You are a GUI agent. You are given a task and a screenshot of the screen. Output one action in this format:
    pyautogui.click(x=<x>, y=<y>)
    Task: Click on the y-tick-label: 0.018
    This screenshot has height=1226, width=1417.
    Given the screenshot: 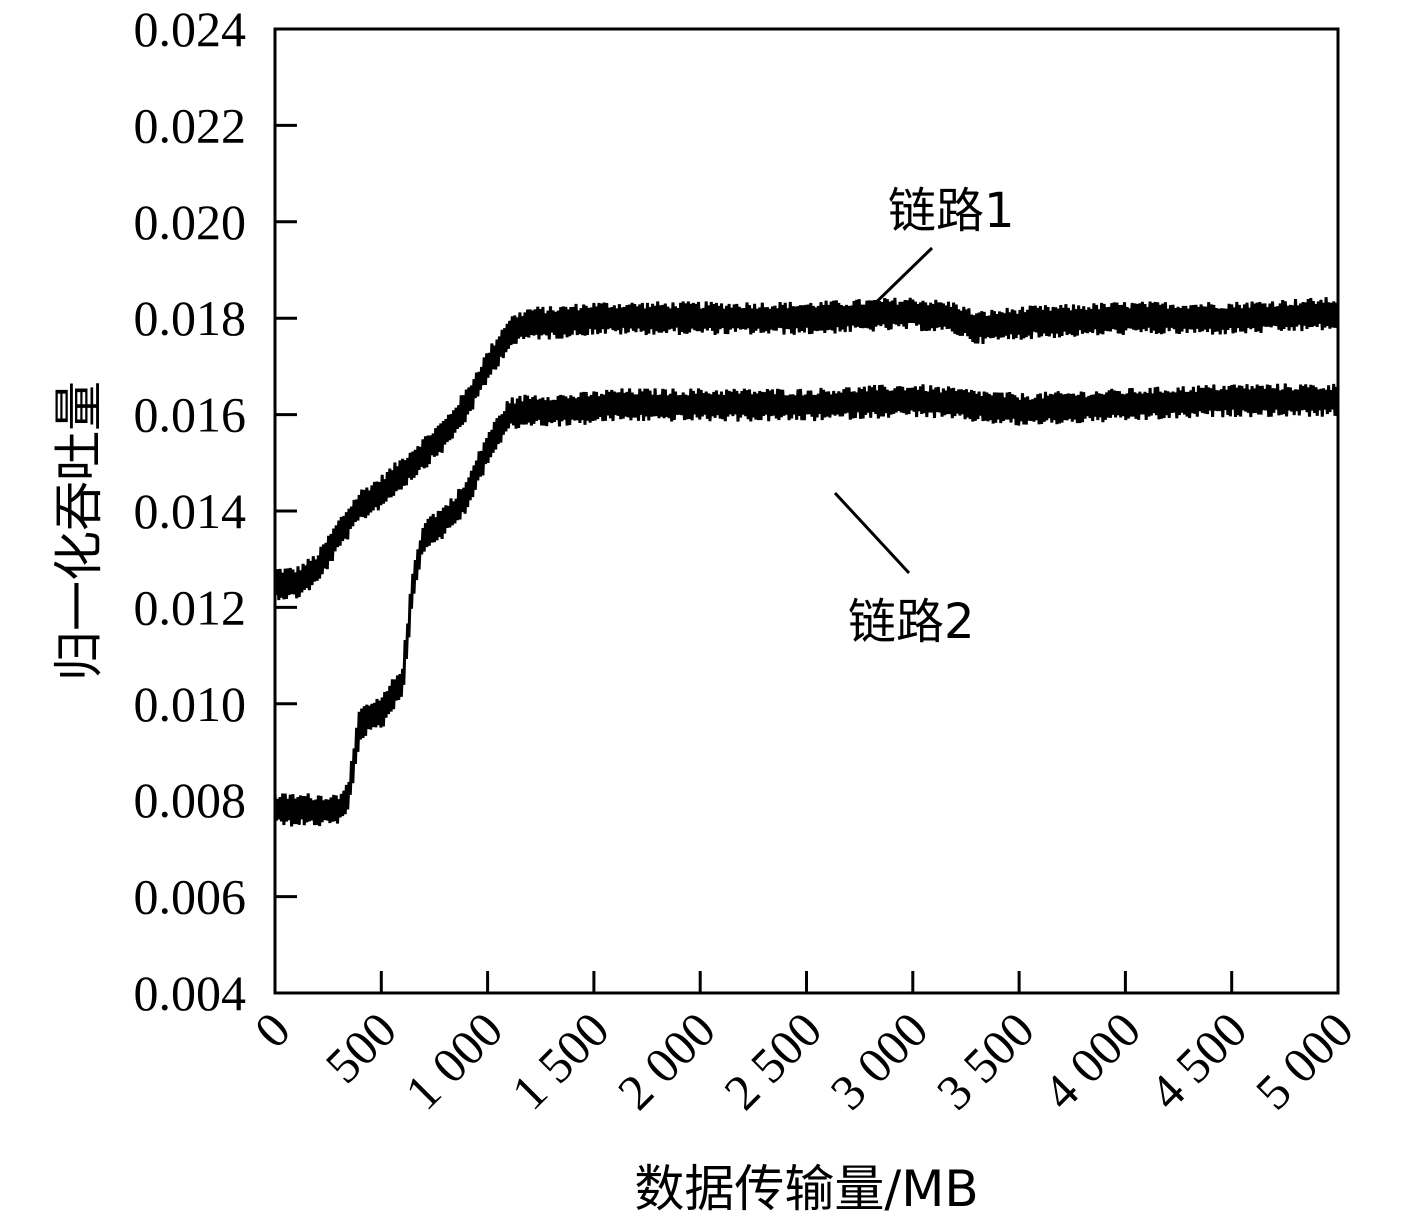 What is the action you would take?
    pyautogui.click(x=190, y=318)
    